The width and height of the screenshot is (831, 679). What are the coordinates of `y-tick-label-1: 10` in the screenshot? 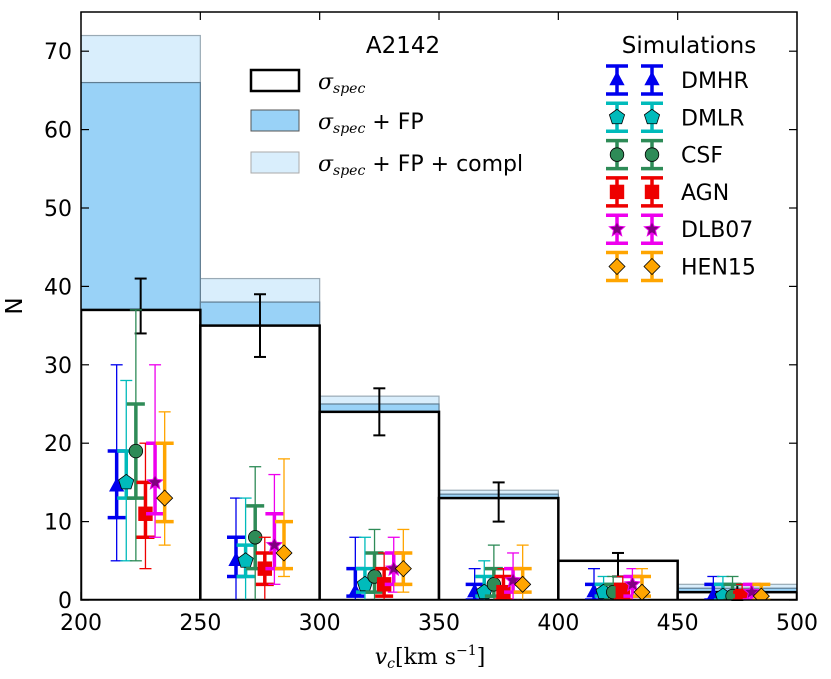 It's located at (58, 523).